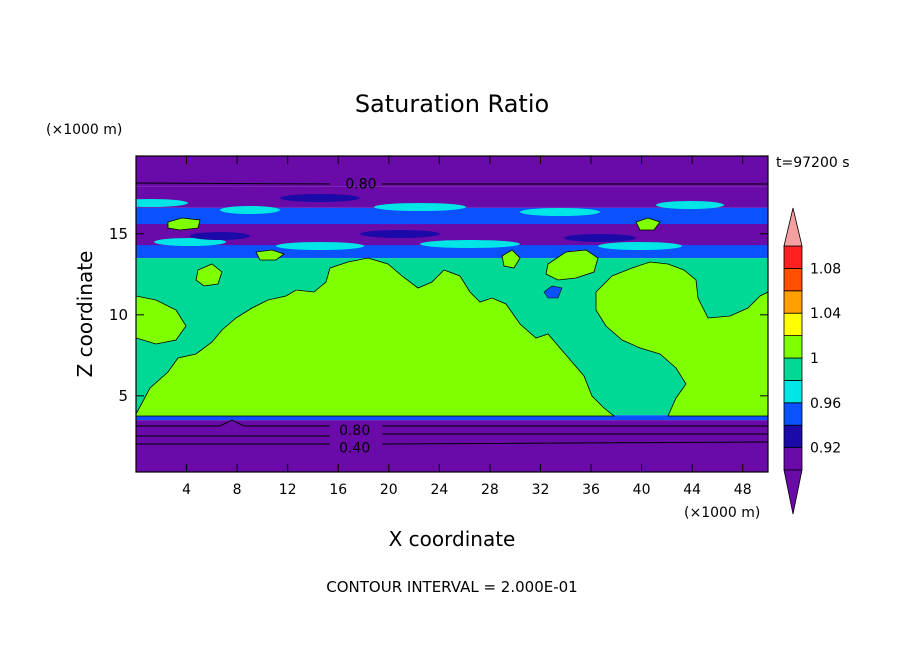 Image resolution: width=904 pixels, height=654 pixels. What do you see at coordinates (452, 418) in the screenshot?
I see `band-cloud-base-edge` at bounding box center [452, 418].